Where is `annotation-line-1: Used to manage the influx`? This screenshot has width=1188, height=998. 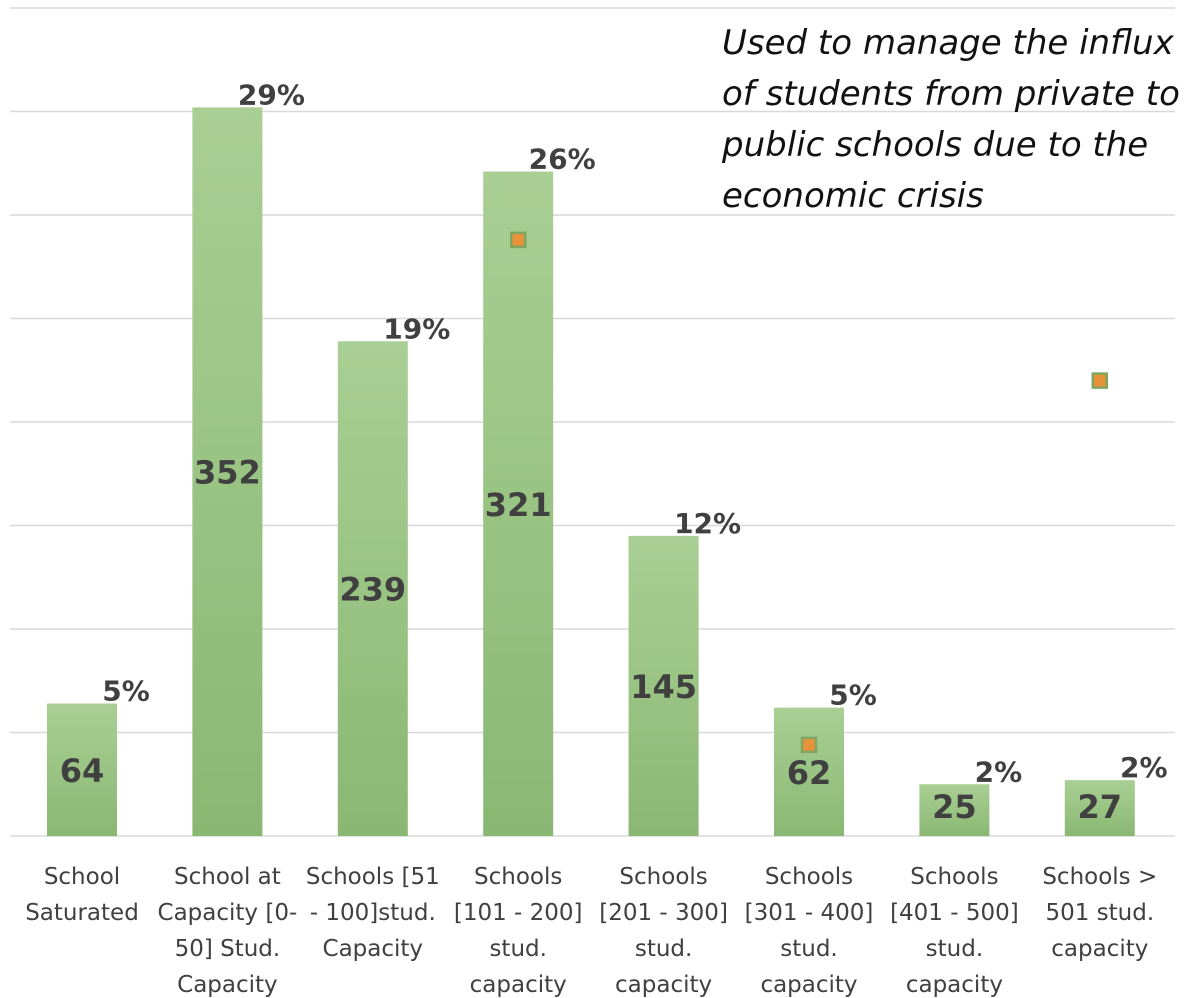 annotation-line-1: Used to manage the influx is located at coordinates (948, 43).